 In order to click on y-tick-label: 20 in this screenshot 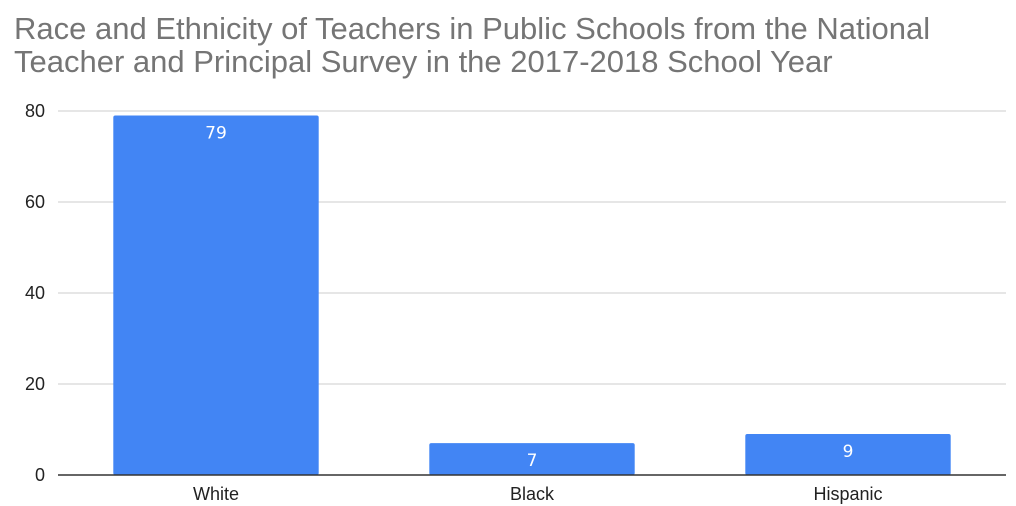, I will do `click(35, 384)`.